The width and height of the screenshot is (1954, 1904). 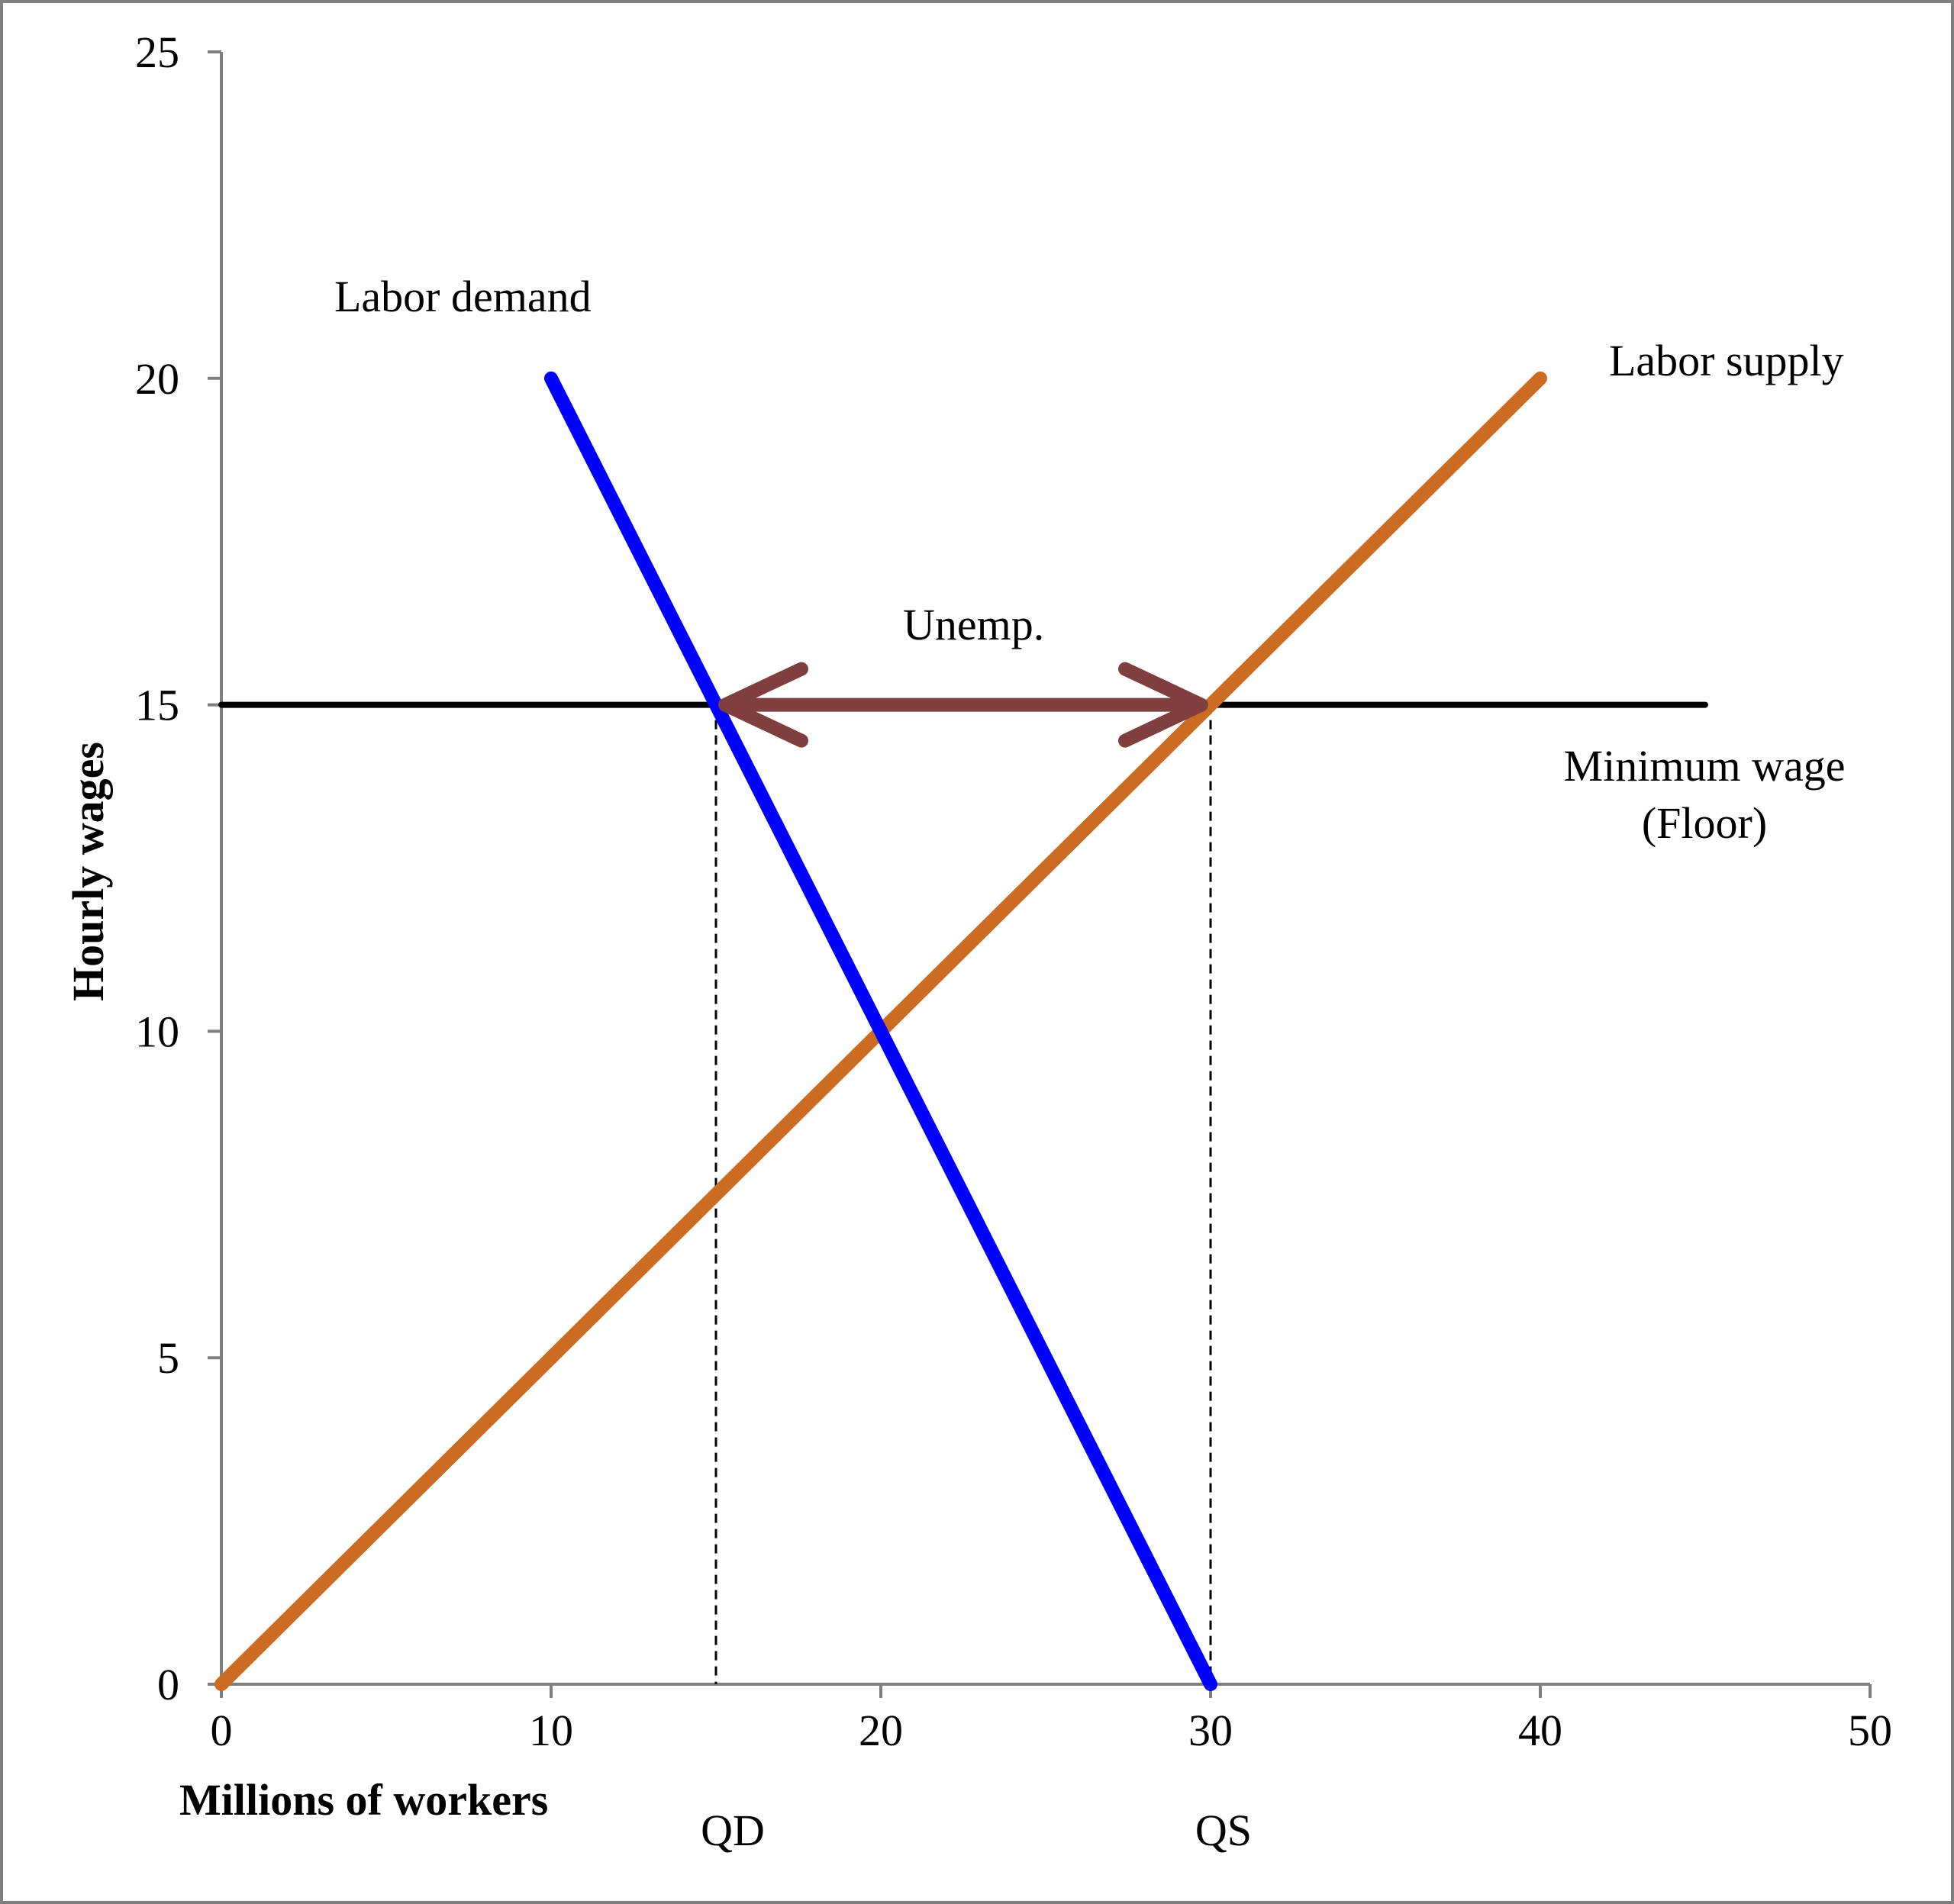 I want to click on x-tick-label: 30, so click(x=1210, y=1730).